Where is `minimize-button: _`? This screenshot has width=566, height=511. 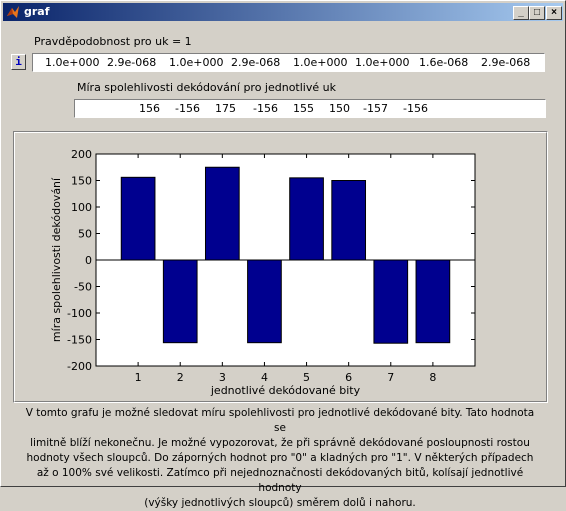 minimize-button: _ is located at coordinates (521, 13).